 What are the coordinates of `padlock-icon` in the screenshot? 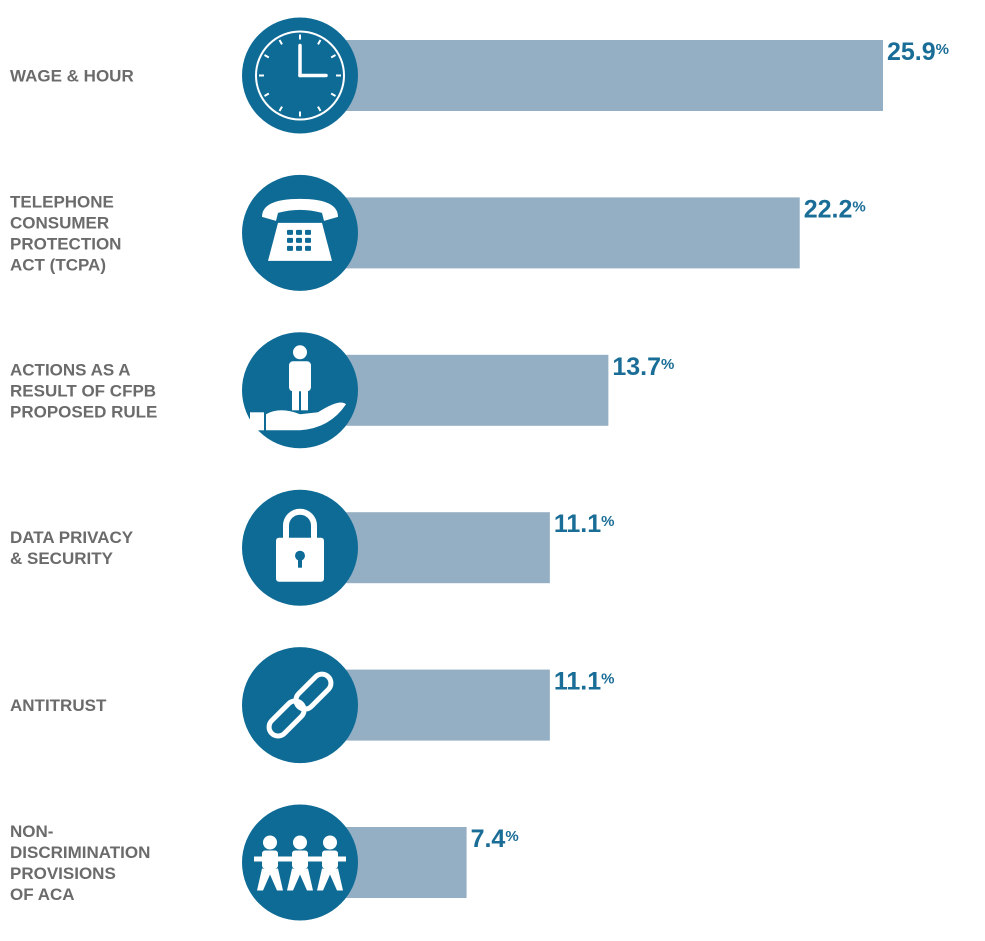 It's located at (300, 545).